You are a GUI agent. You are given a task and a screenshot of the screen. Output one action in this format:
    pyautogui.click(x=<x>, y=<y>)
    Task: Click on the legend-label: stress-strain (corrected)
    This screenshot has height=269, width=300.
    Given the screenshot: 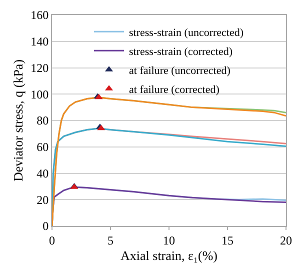 What is the action you would take?
    pyautogui.click(x=181, y=52)
    